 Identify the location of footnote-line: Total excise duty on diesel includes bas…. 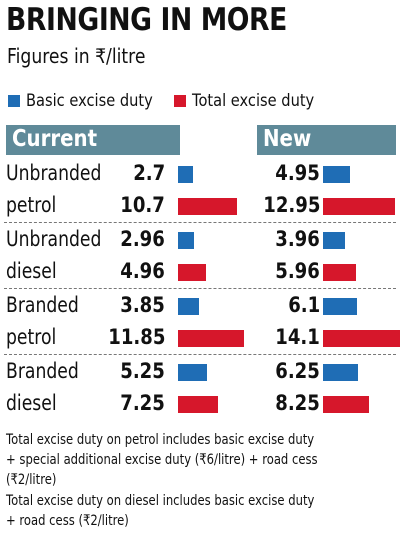
(160, 501).